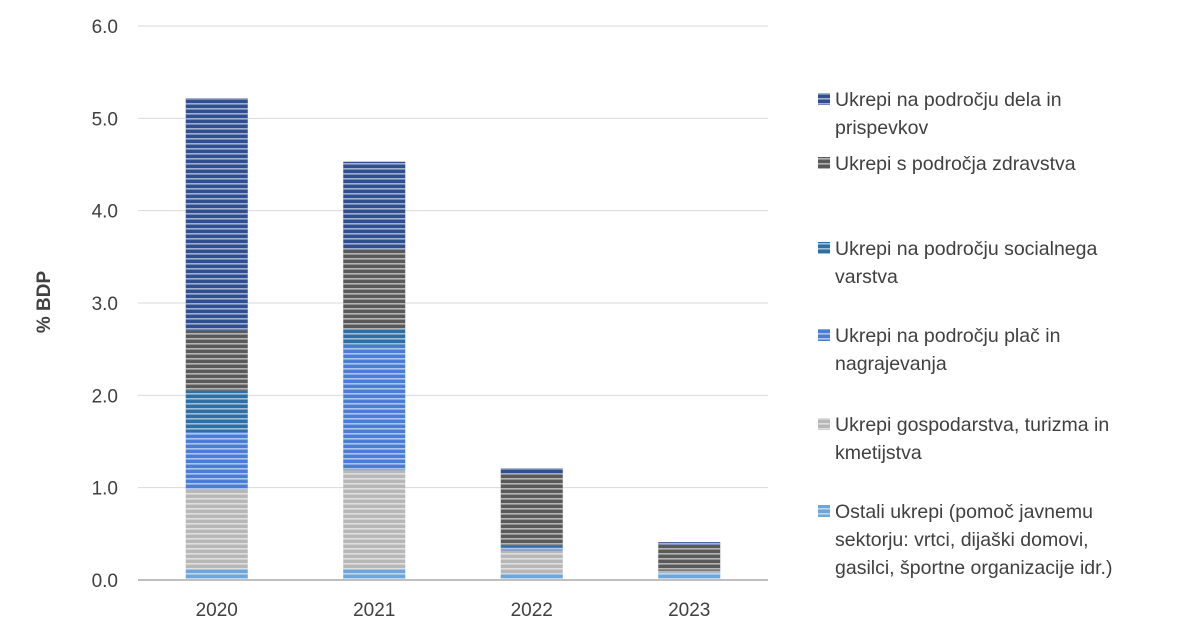  Describe the element at coordinates (105, 27) in the screenshot. I see `y-tick-label: 6.0` at that location.